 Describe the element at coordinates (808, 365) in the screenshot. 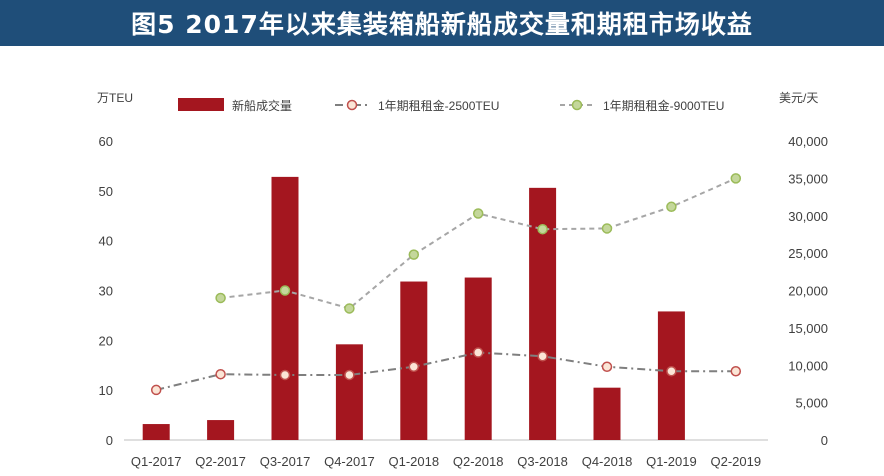

I see `right-tick-label: 10,000` at that location.